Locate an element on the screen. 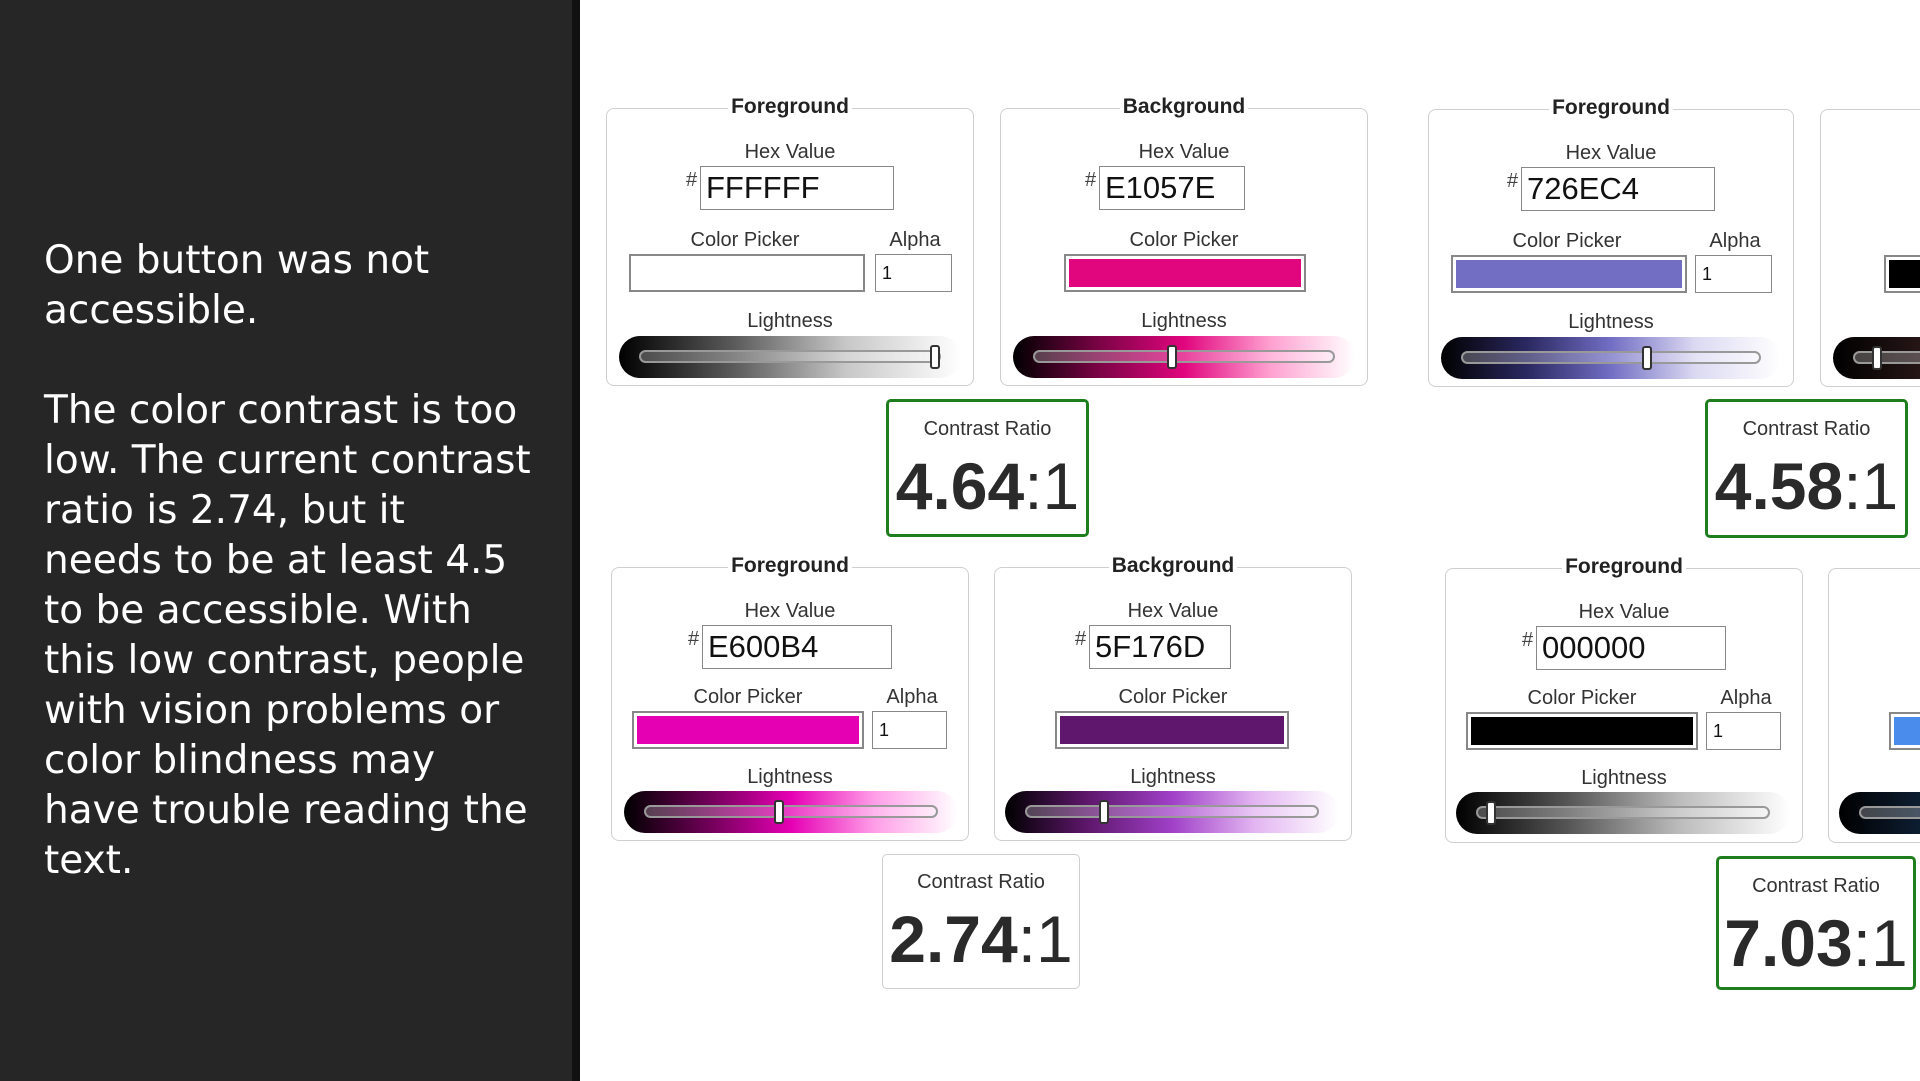 This screenshot has width=1920, height=1081. sidebar-heading: One button was not accessible. is located at coordinates (237, 285).